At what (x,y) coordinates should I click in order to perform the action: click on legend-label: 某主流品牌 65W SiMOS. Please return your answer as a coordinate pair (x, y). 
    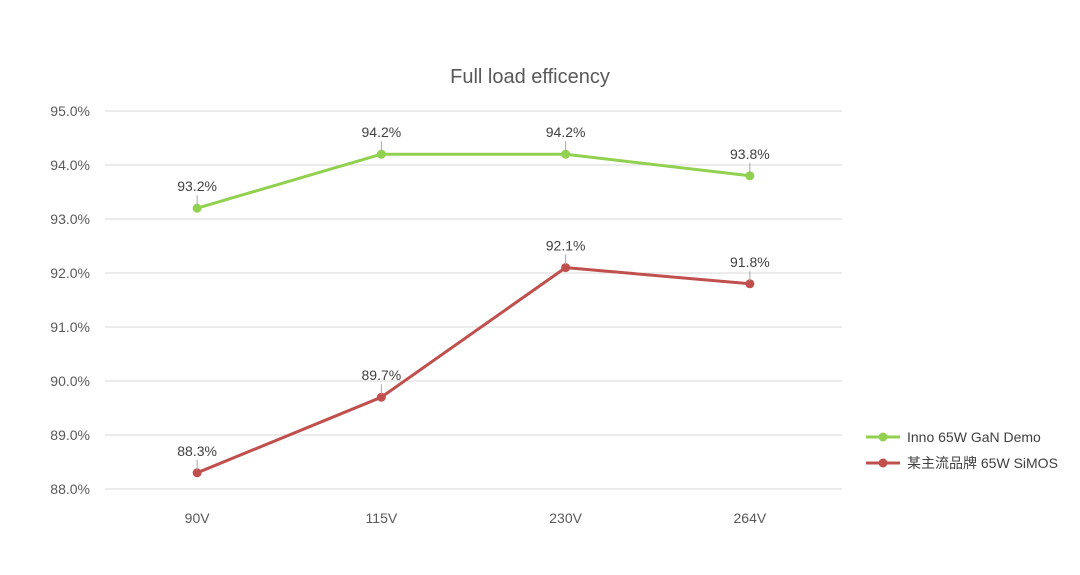
    Looking at the image, I should click on (982, 463).